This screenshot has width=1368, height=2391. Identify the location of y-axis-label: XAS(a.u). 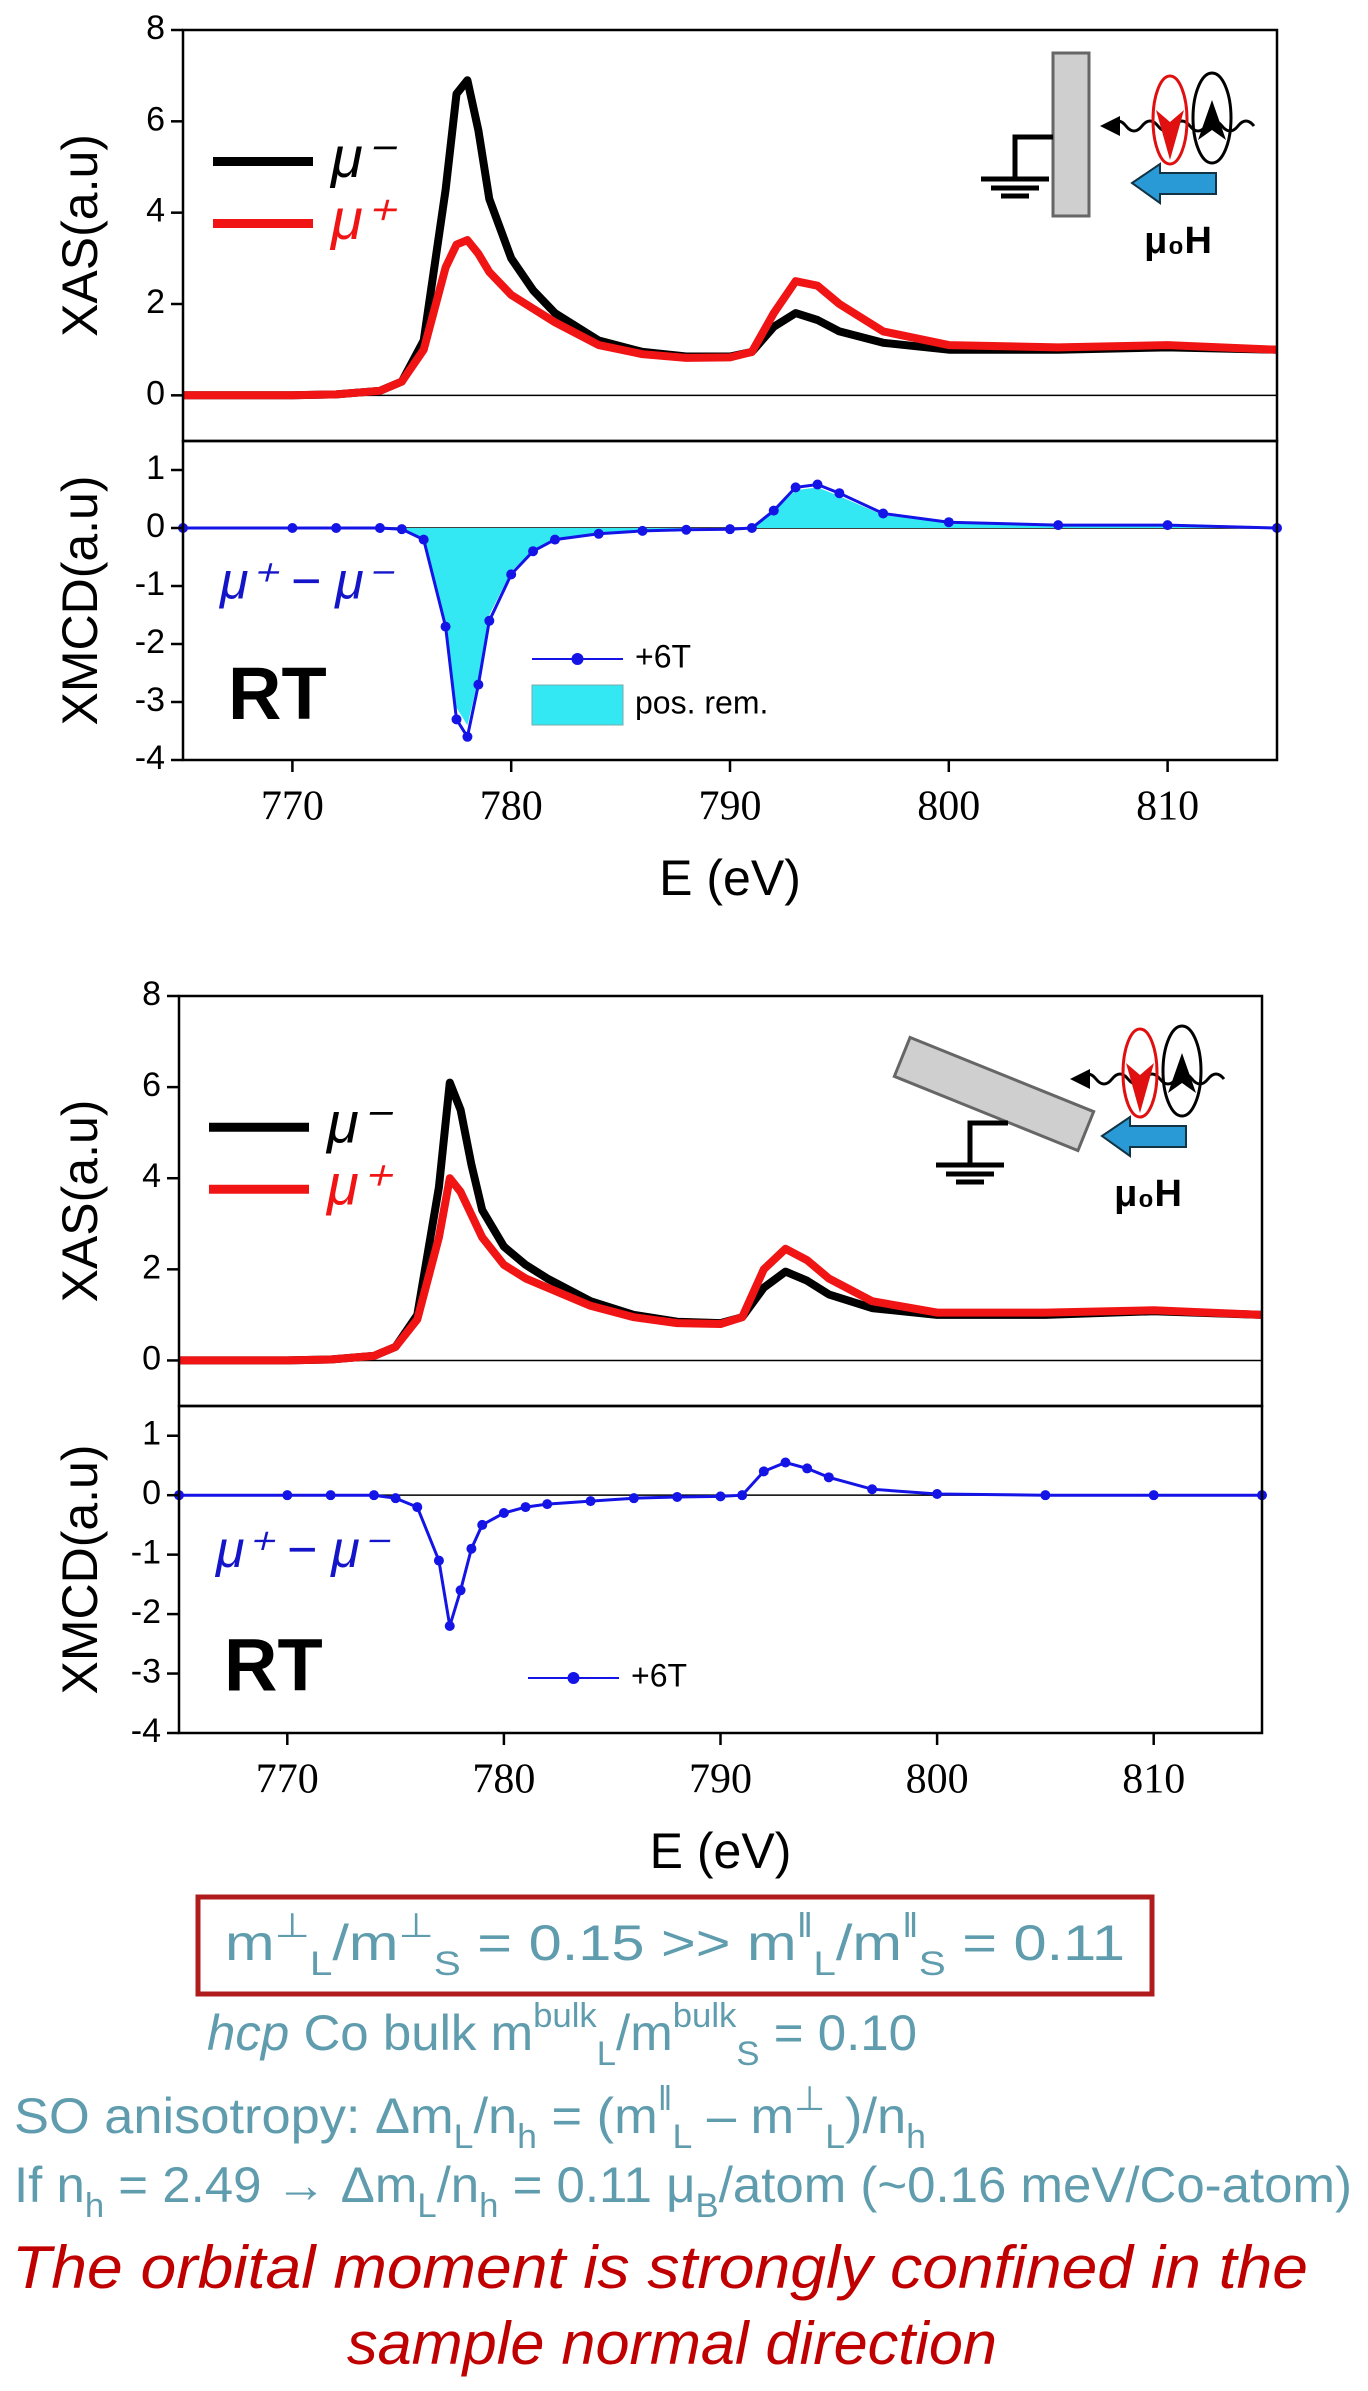
(80, 235).